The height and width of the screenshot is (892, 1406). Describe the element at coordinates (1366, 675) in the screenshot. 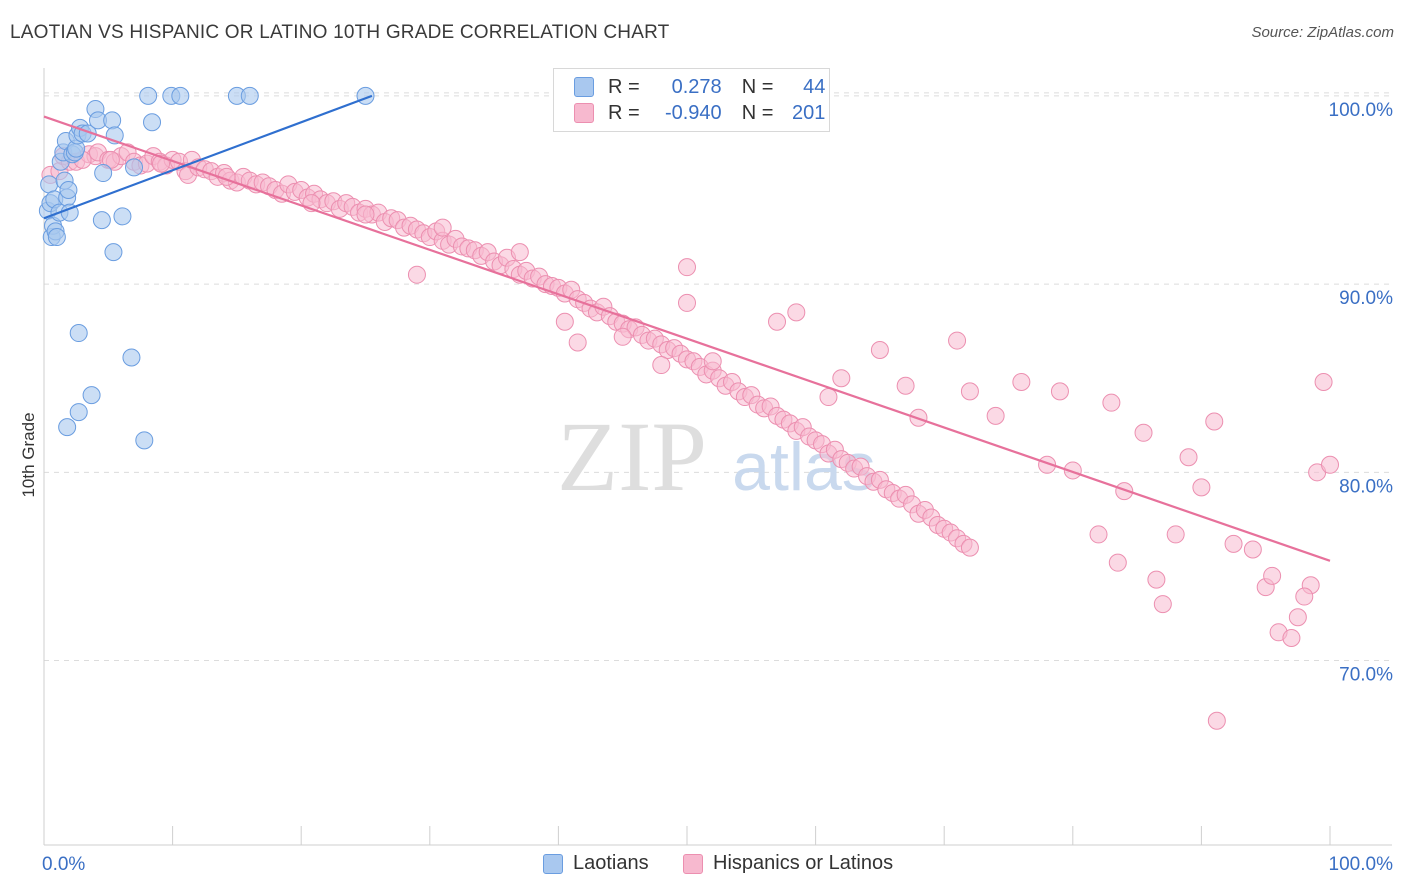

I see `y-tick-label: 70.0%` at that location.